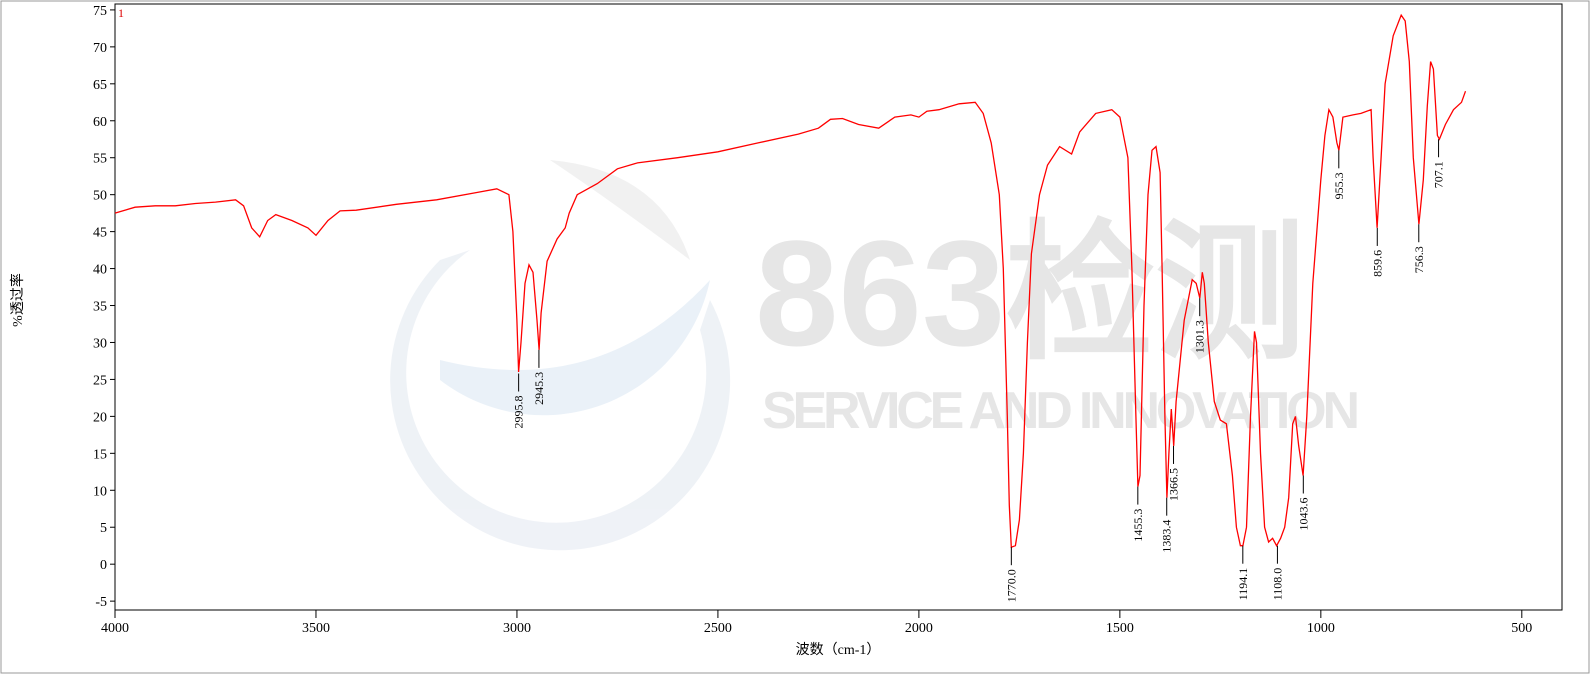  What do you see at coordinates (100, 454) in the screenshot?
I see `y-tick-label: 15` at bounding box center [100, 454].